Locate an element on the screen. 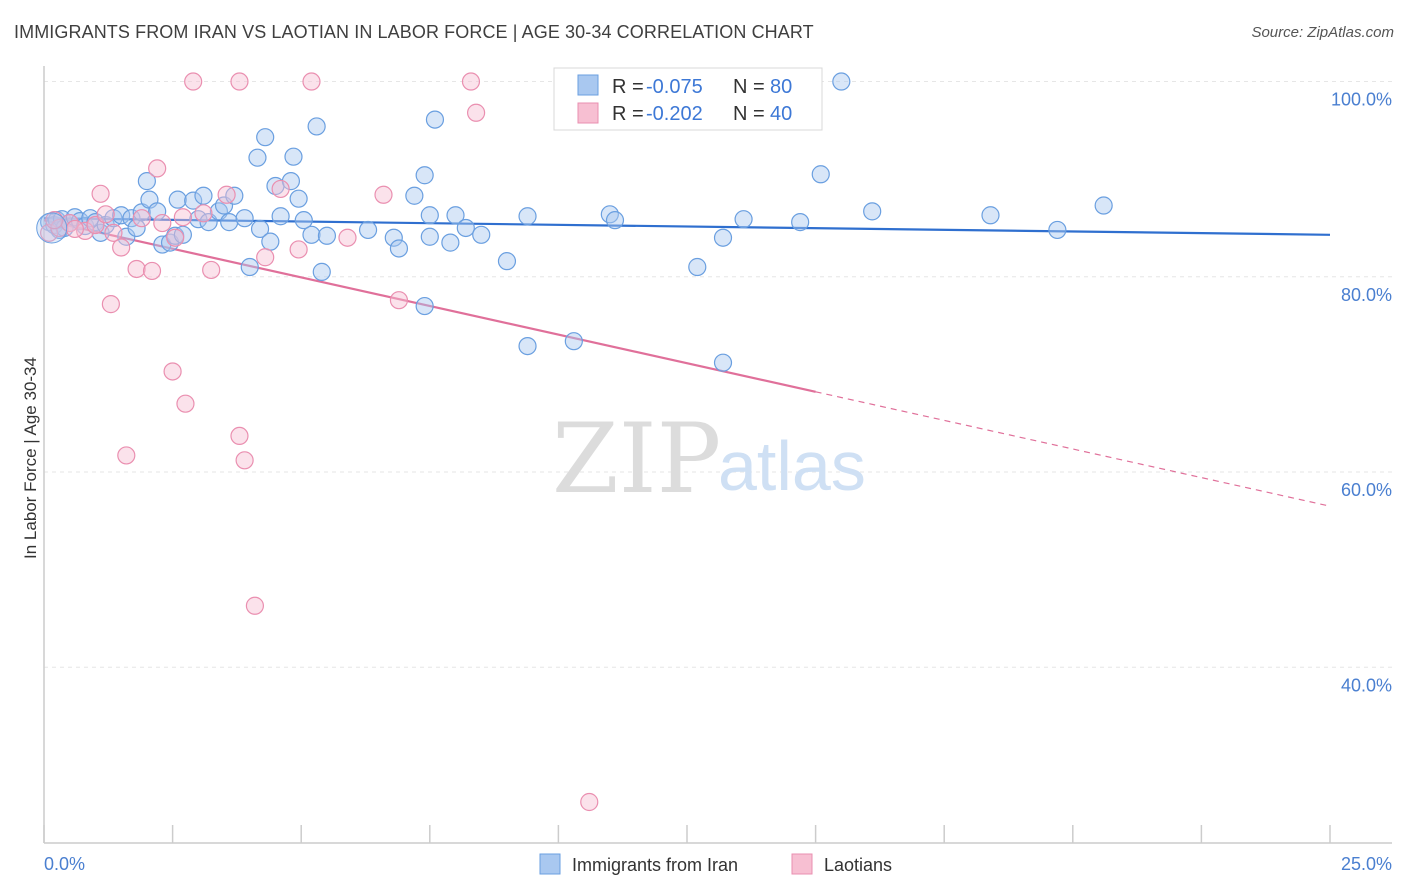  legend-label-laotians: Laotians is located at coordinates (858, 865).